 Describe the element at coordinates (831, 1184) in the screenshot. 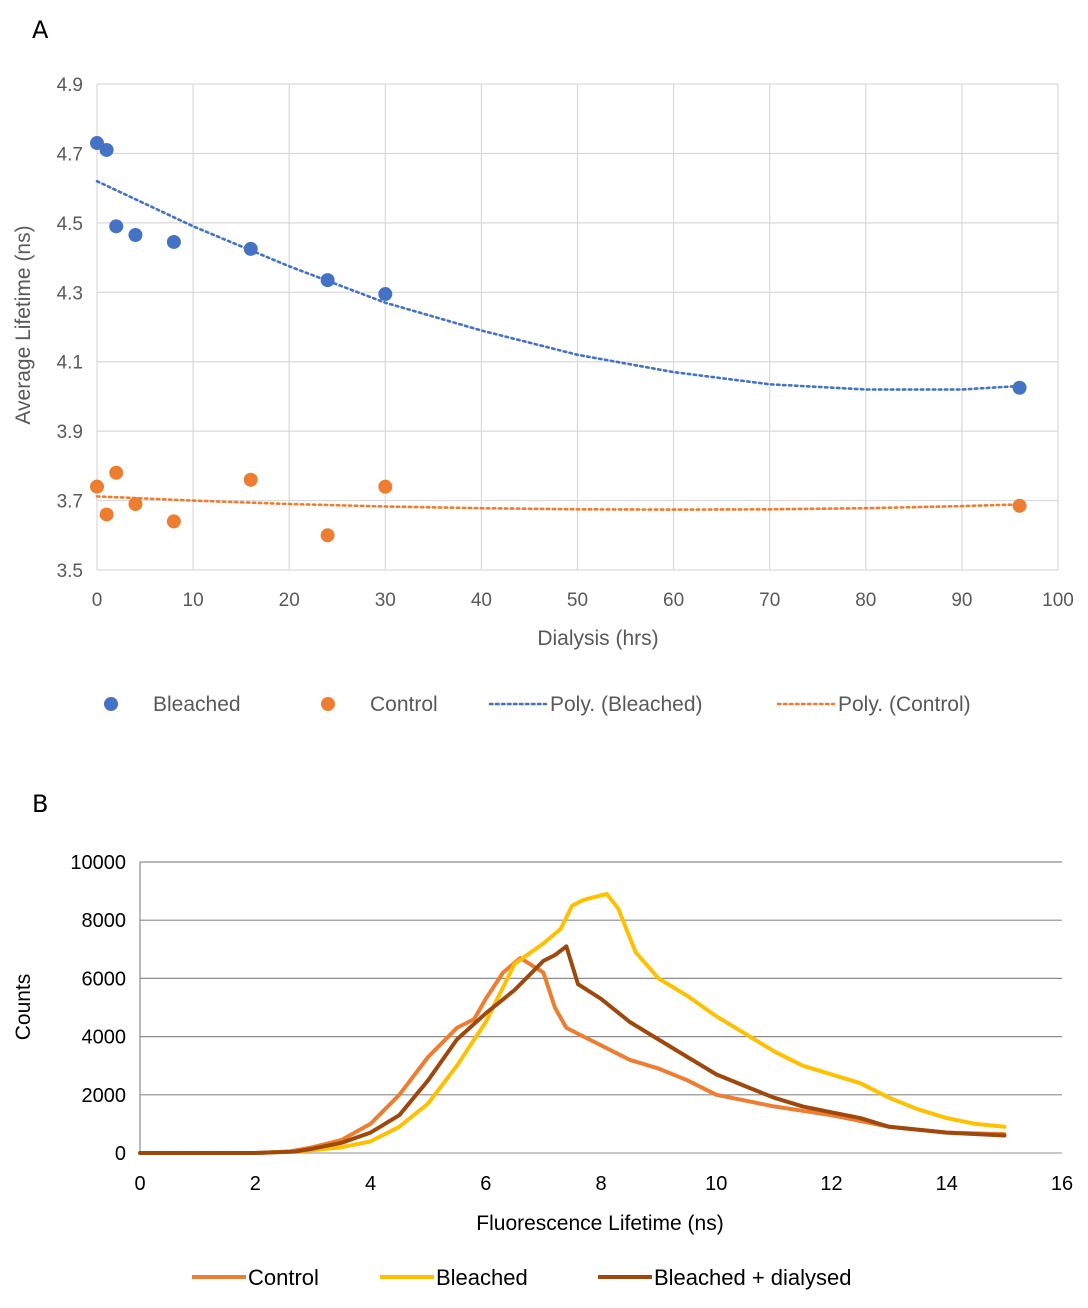

I see `chart-b-x-tick: 12` at that location.